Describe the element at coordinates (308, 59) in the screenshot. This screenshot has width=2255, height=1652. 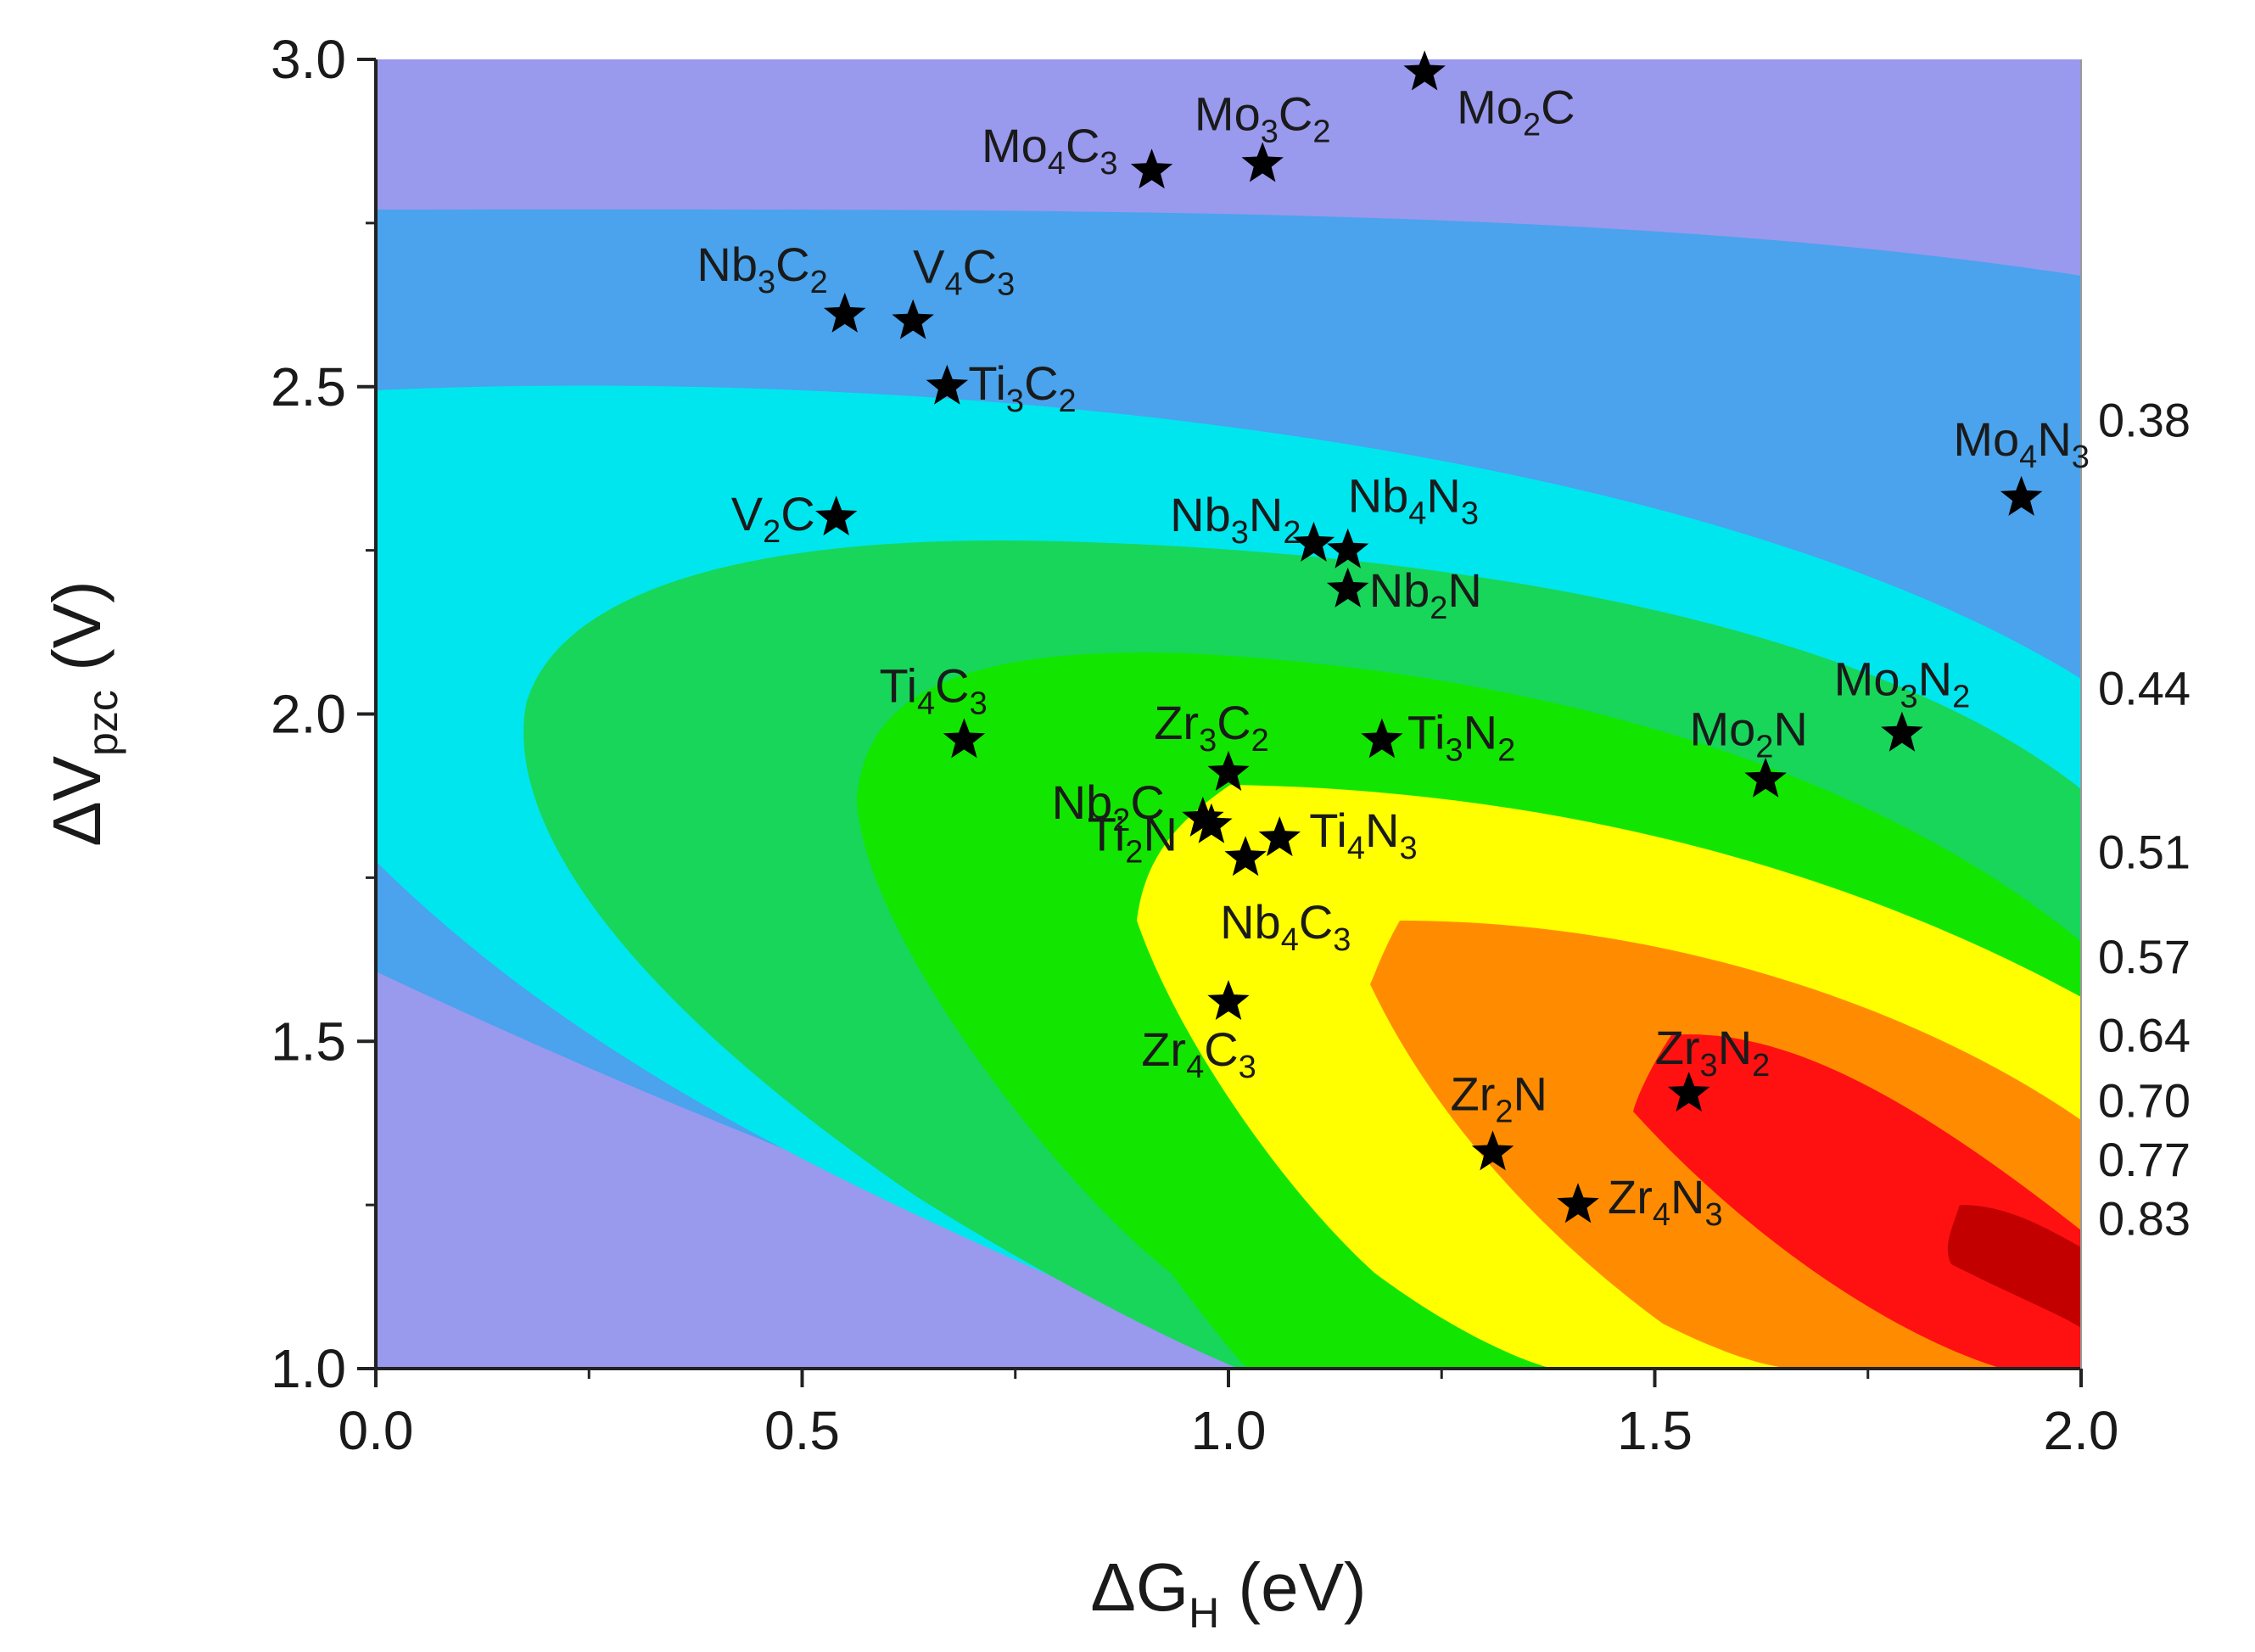
I see `y-tick-label: 3.0` at that location.